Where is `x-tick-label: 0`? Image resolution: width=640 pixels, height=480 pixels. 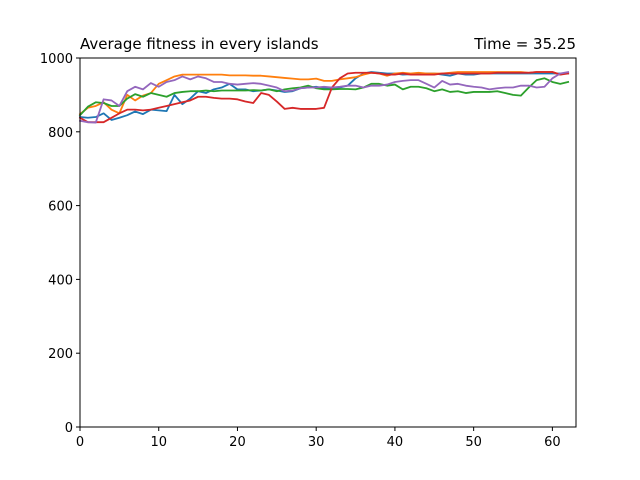
x-tick-label: 0 is located at coordinates (80, 442).